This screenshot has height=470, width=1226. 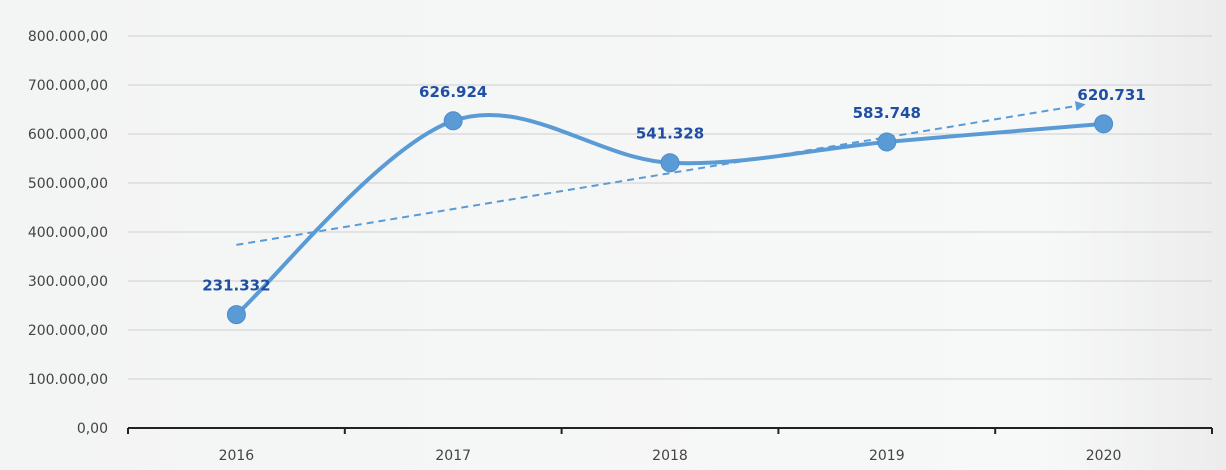 What do you see at coordinates (68, 380) in the screenshot?
I see `y-tick-label: 100.000,00` at bounding box center [68, 380].